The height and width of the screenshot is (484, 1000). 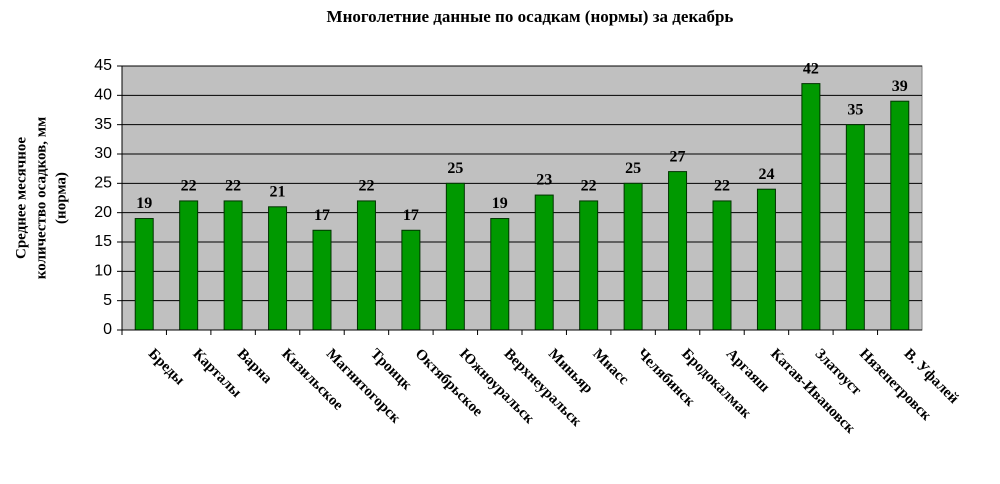 What do you see at coordinates (812, 391) in the screenshot?
I see `x-tick-label: Катав-Ивановск` at bounding box center [812, 391].